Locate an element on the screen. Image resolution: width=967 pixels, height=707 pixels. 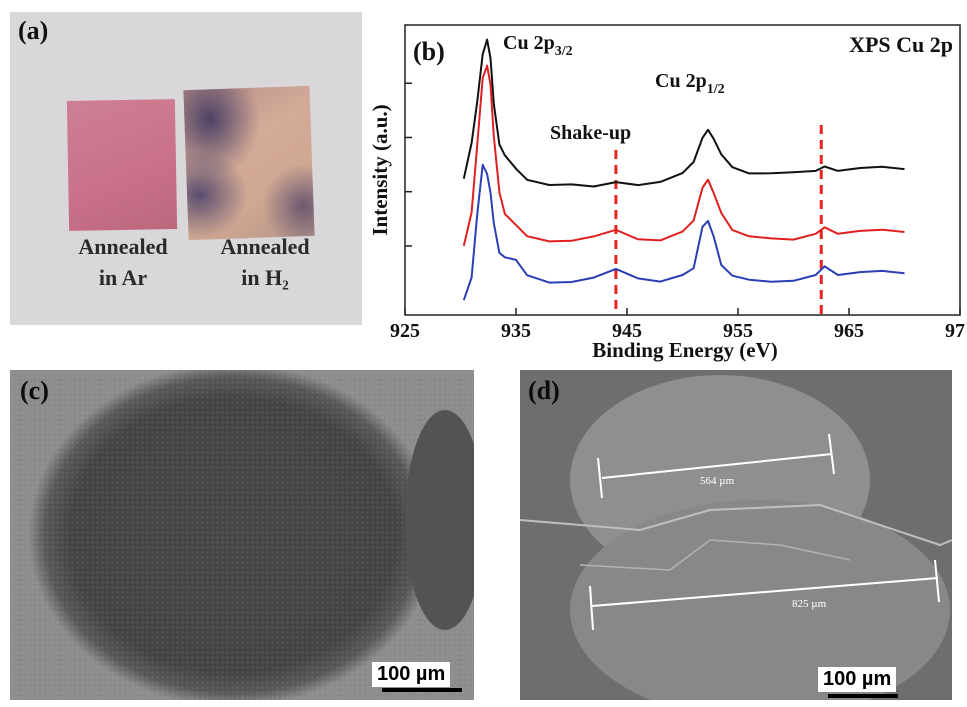
x-tick-label-2: 945 is located at coordinates (627, 331).